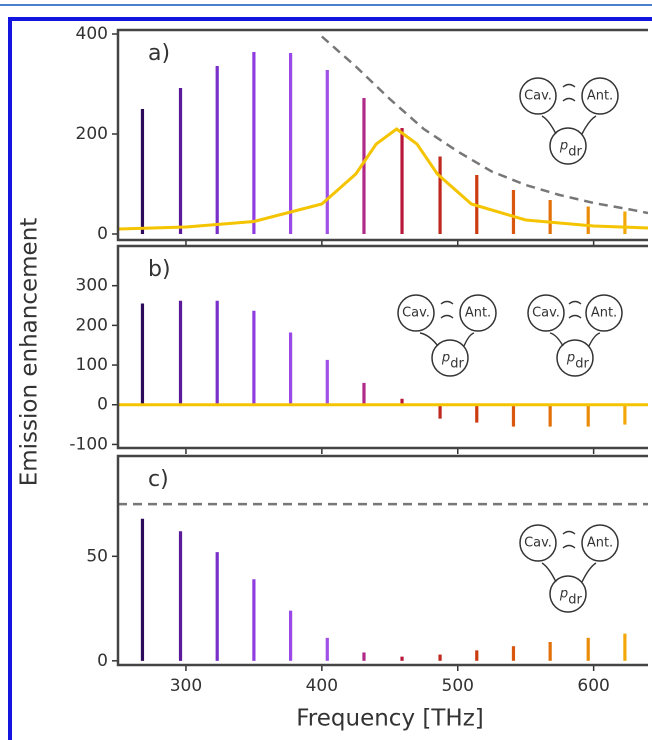  What do you see at coordinates (30, 352) in the screenshot?
I see `y-axis-title: Emission enhancement` at bounding box center [30, 352].